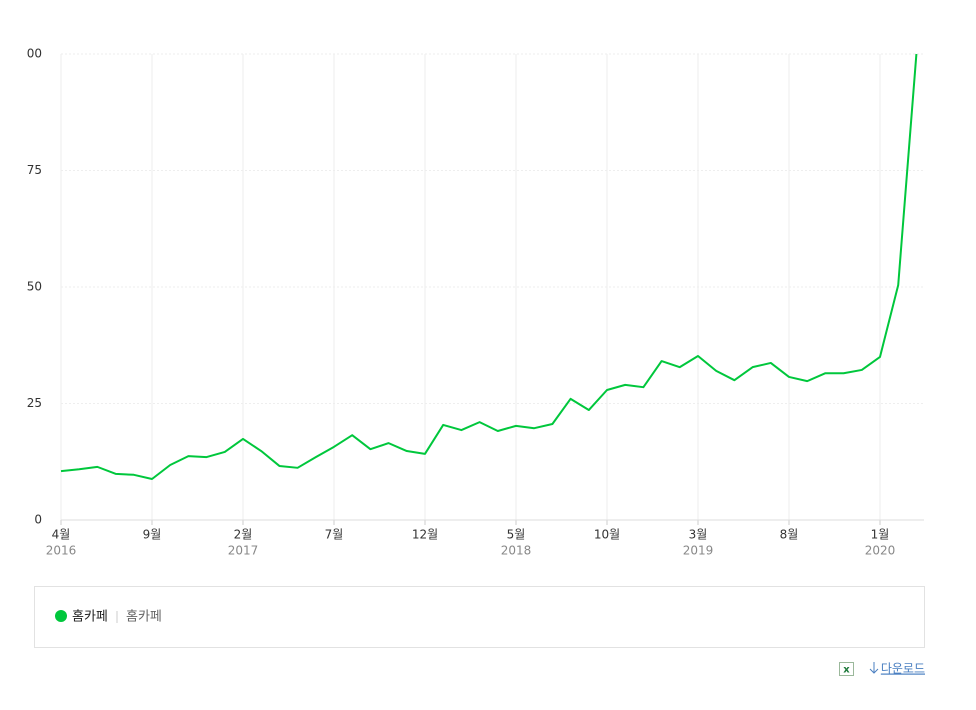  What do you see at coordinates (334, 535) in the screenshot?
I see `x-tick-label: 7월` at bounding box center [334, 535].